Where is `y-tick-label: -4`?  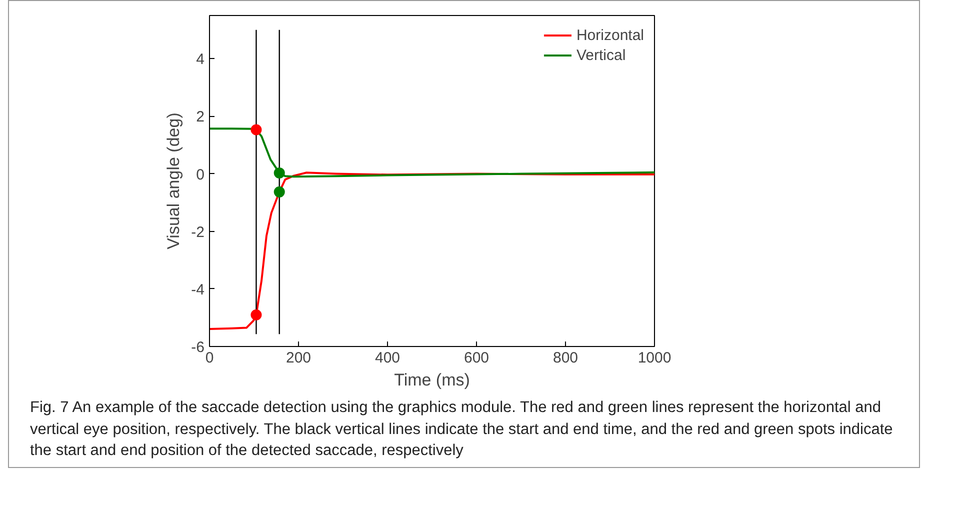
y-tick-label: -4 is located at coordinates (198, 289).